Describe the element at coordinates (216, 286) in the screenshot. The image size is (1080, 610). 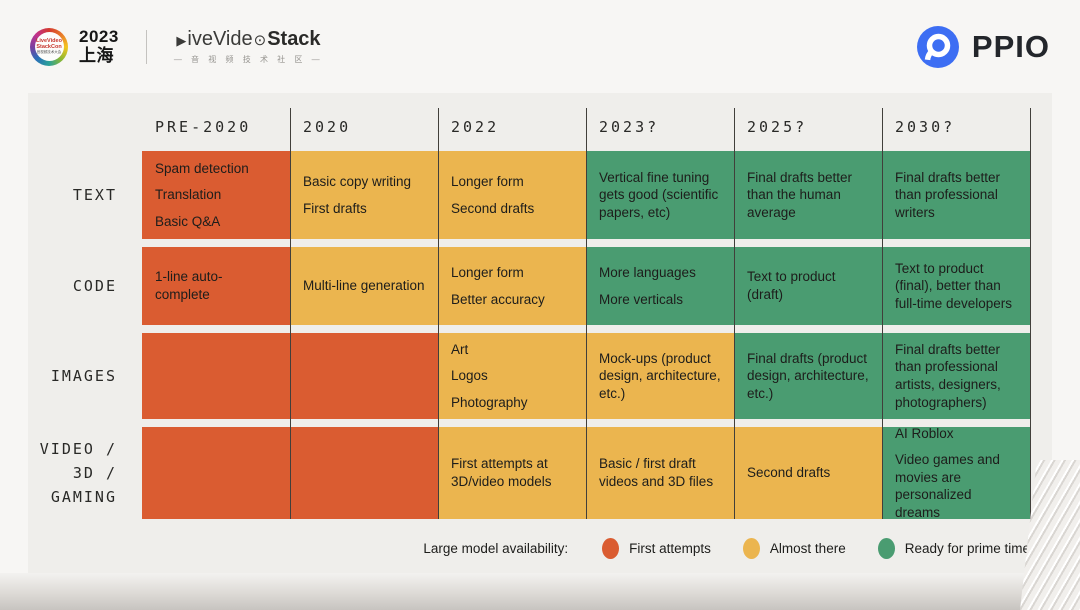
I see `matrix-cell: 1-line auto-complete` at that location.